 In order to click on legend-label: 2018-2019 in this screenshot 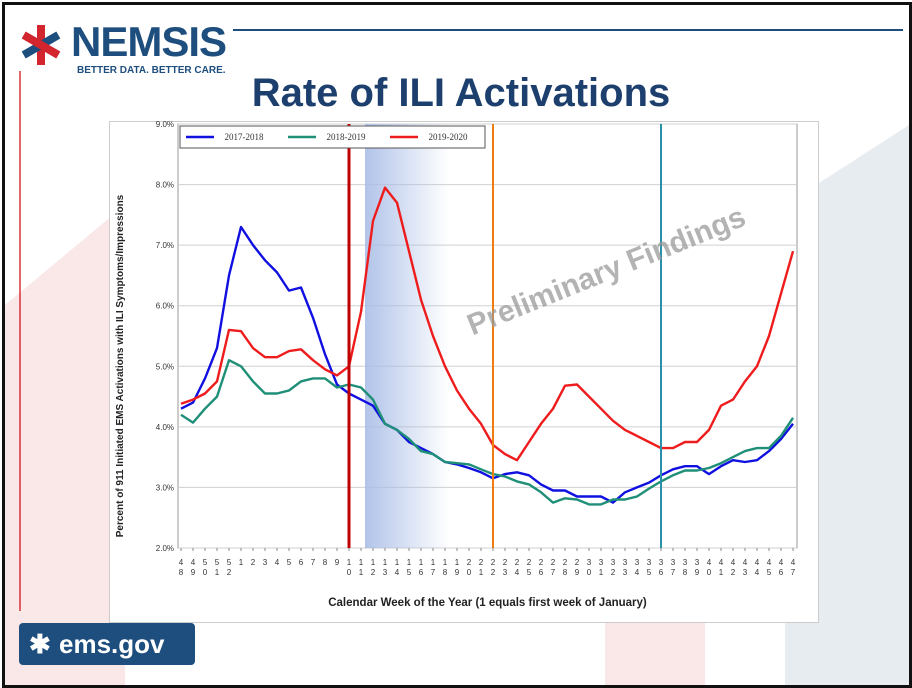, I will do `click(346, 137)`.